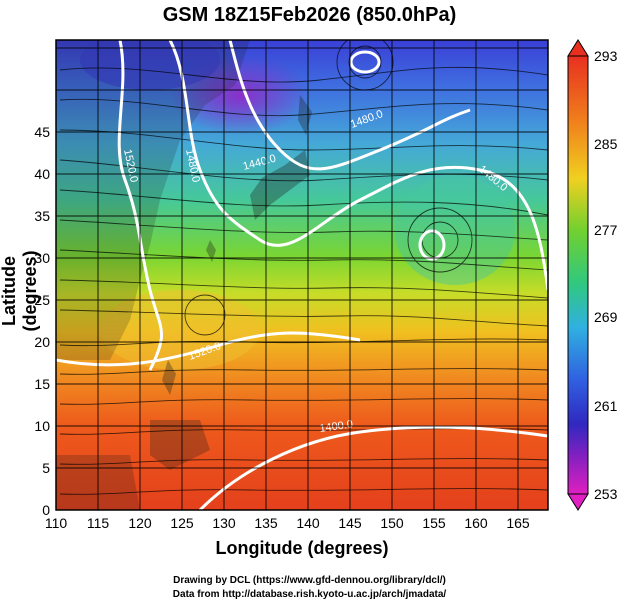 Image resolution: width=619 pixels, height=605 pixels. I want to click on colorbar-label: 261, so click(606, 406).